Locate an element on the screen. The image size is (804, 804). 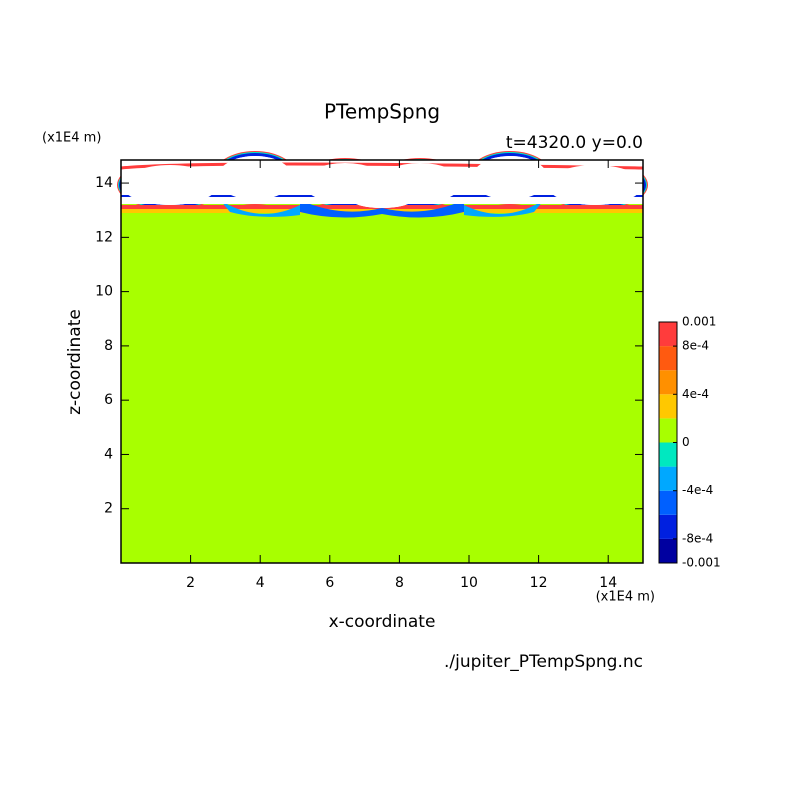
x-tick-label: 10 is located at coordinates (469, 583).